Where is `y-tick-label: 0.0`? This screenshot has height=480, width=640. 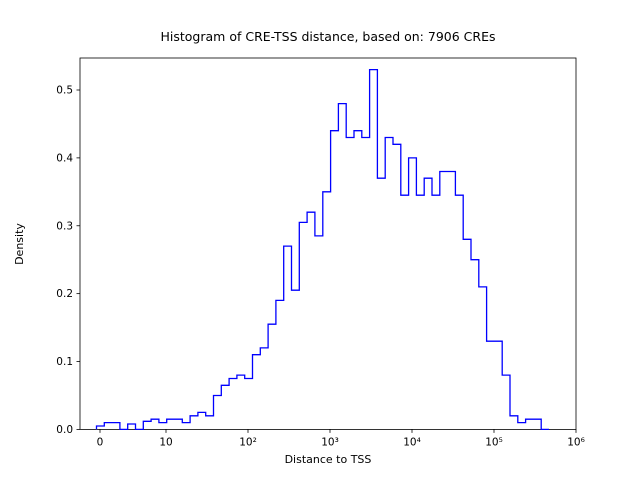 y-tick-label: 0.0 is located at coordinates (64, 430).